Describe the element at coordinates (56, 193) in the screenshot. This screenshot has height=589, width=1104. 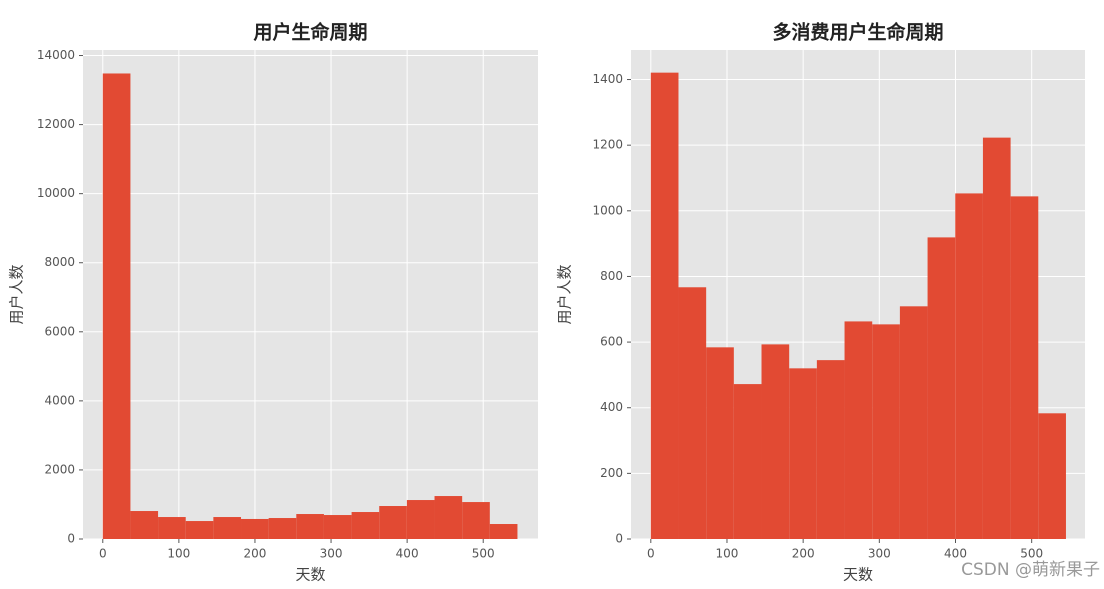
I see `y-tick-label: 10000` at that location.